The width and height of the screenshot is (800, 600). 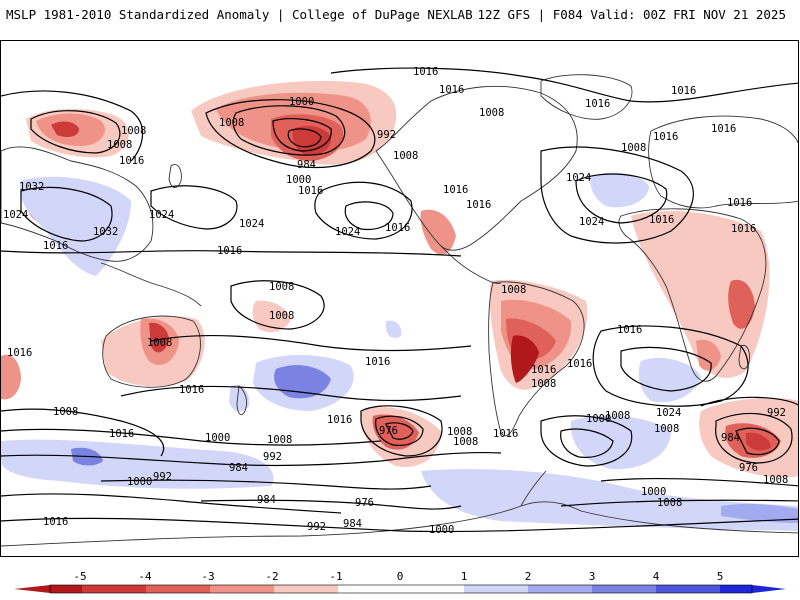 What do you see at coordinates (231, 253) in the screenshot?
I see `isobar-1016-subtropics` at bounding box center [231, 253].